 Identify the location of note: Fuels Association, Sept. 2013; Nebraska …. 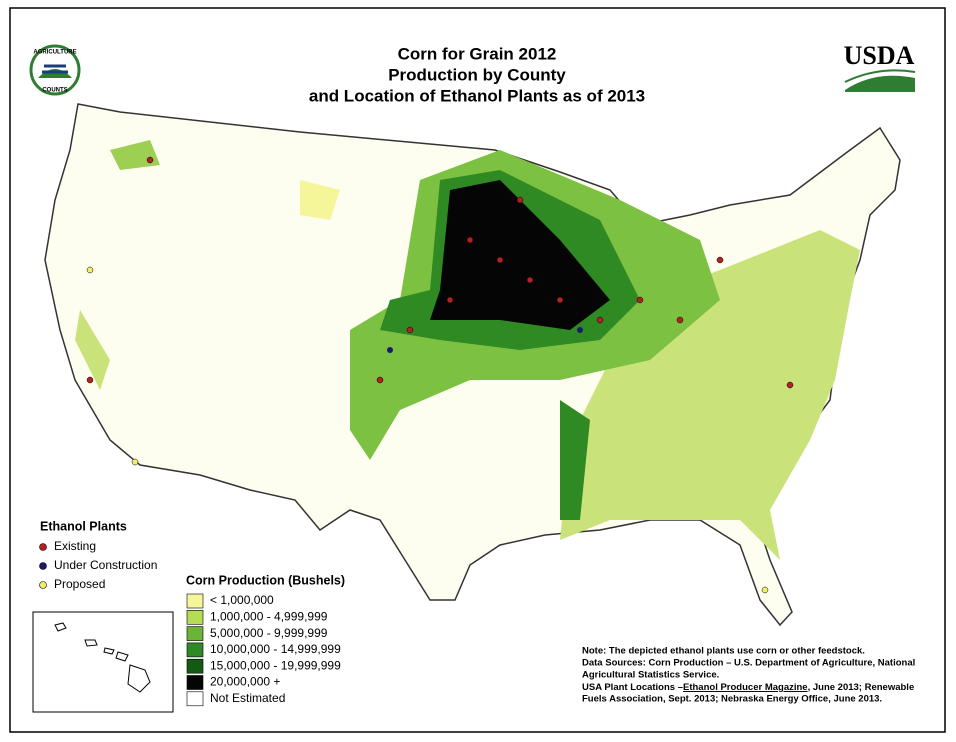
(732, 699).